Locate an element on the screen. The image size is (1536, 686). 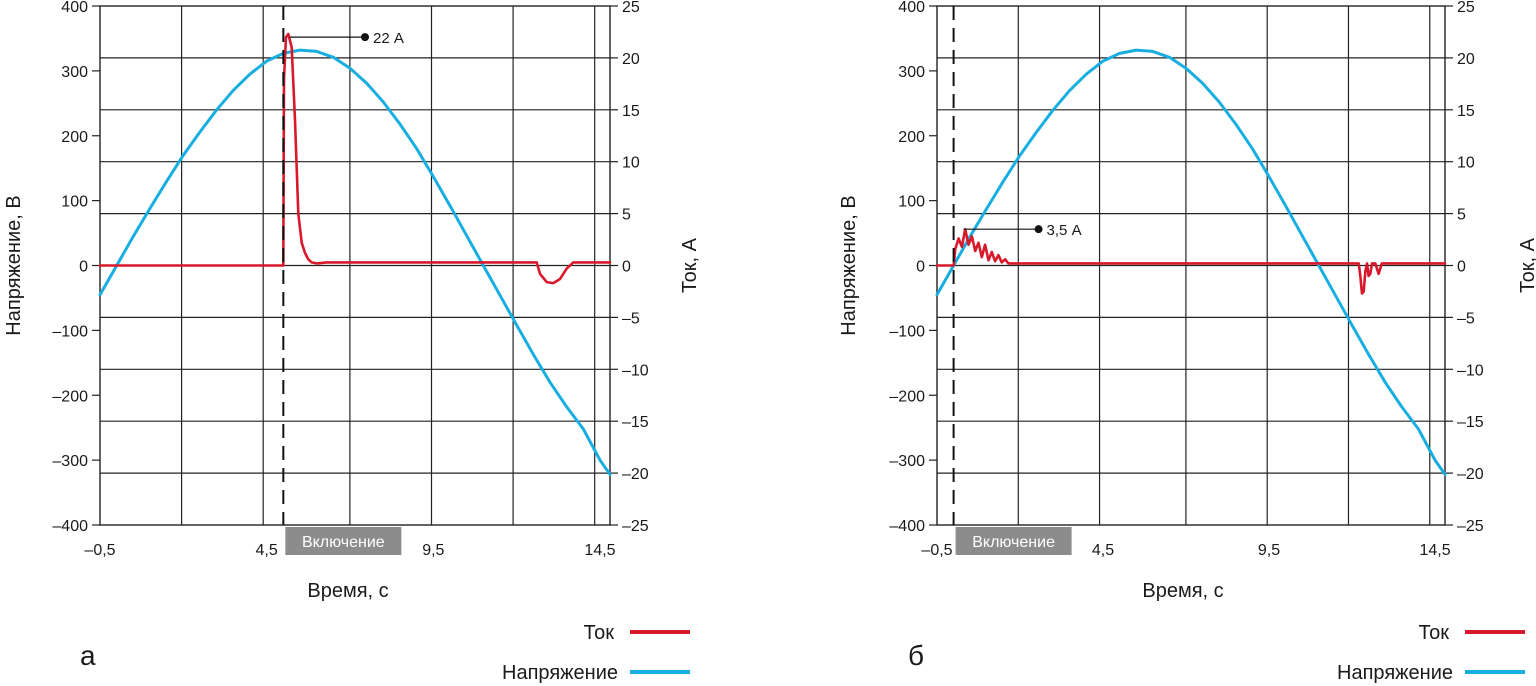
annotation-label: 22 А is located at coordinates (388, 38).